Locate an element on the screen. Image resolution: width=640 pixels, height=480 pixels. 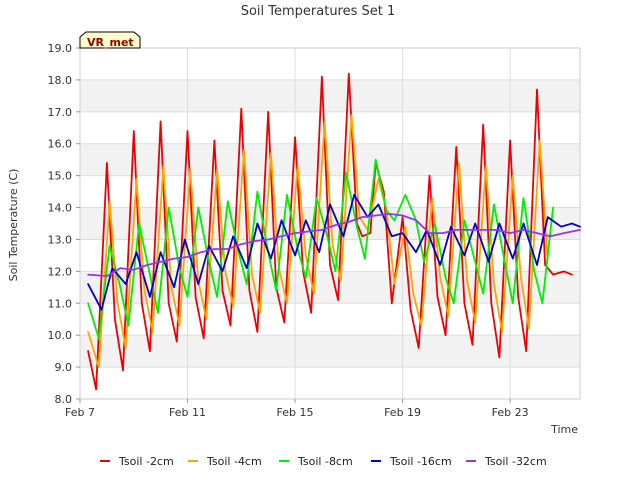
y-tick-label: 9.0 is located at coordinates (64, 367).